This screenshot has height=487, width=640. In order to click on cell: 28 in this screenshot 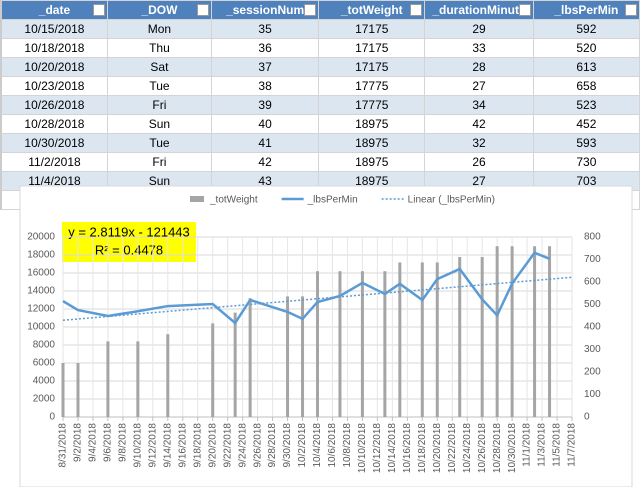, I will do `click(479, 67)`.